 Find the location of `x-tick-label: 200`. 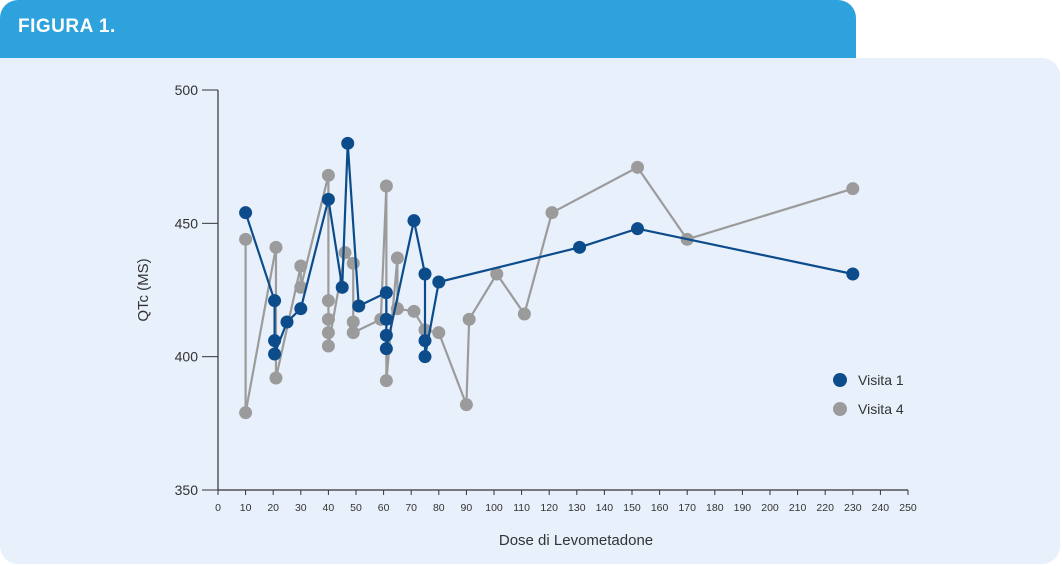

x-tick-label: 200 is located at coordinates (770, 508).